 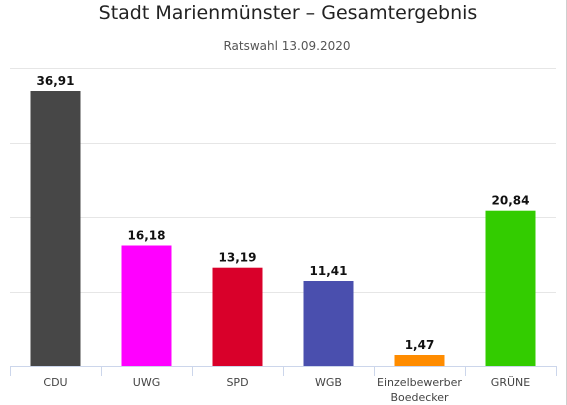 I want to click on chart-title: Stadt Marienmünster – Gesamtergebnis, so click(x=288, y=13).